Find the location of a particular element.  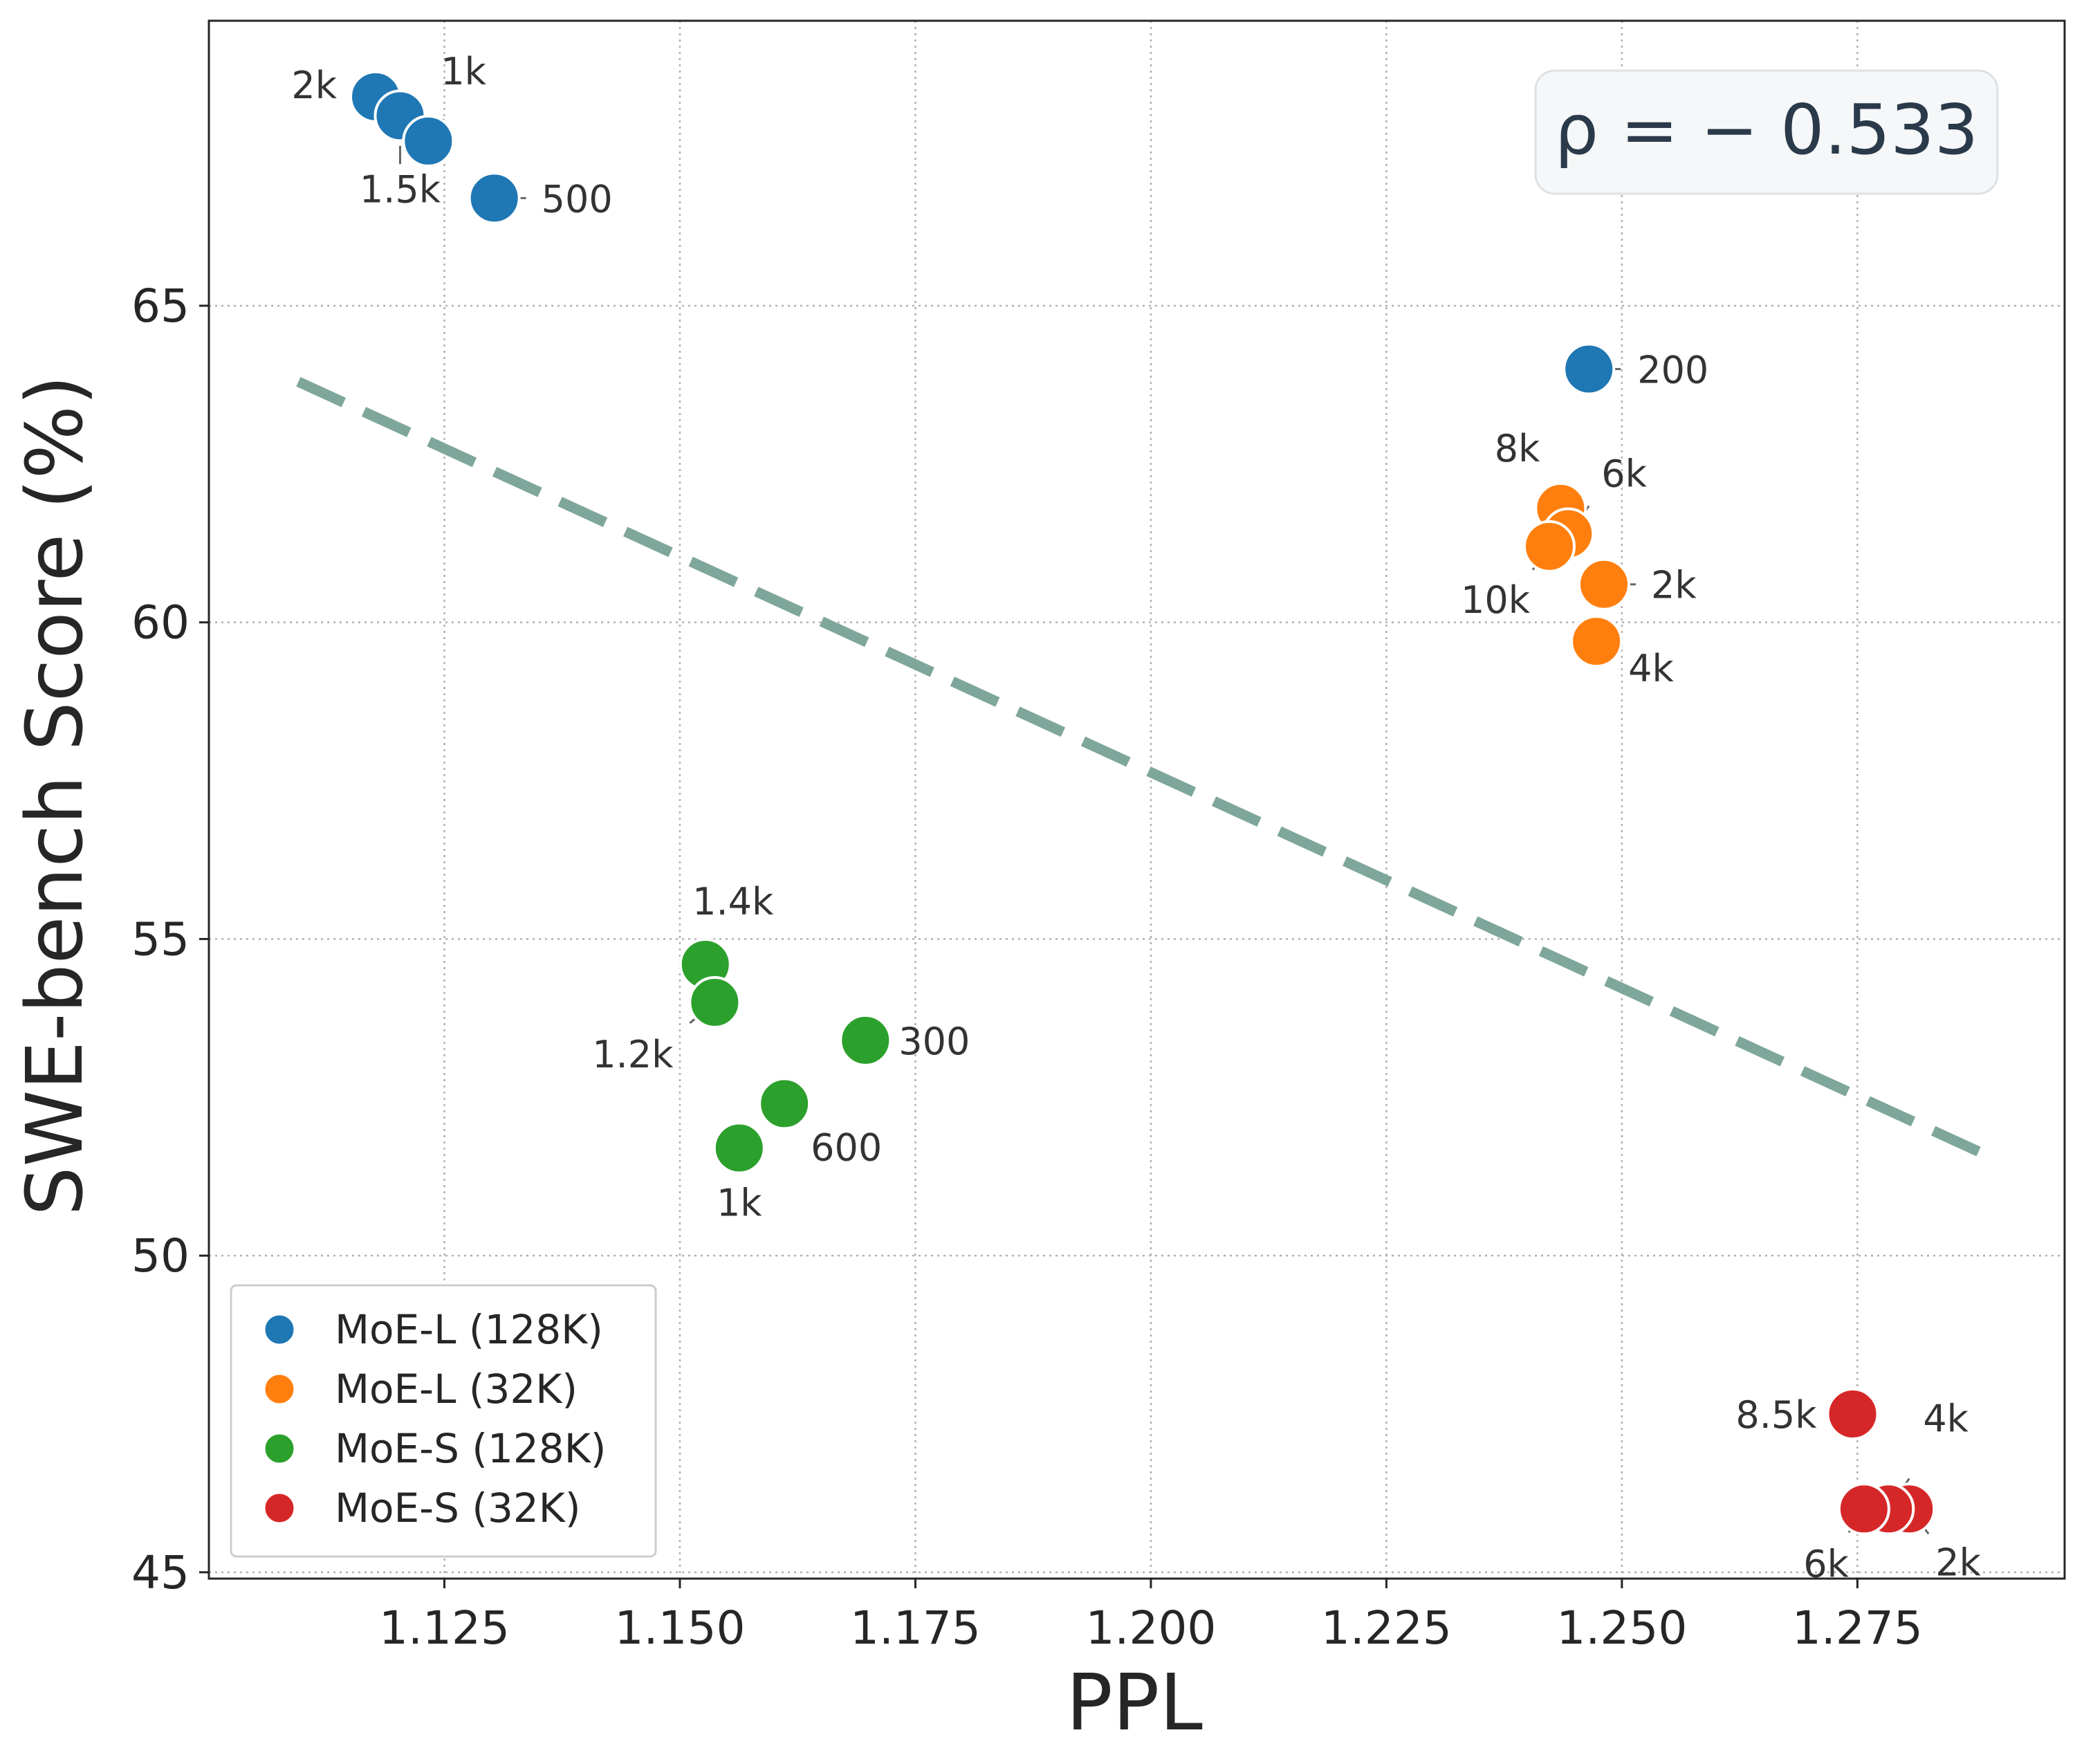

x-axis-title: PPL is located at coordinates (1134, 1703).